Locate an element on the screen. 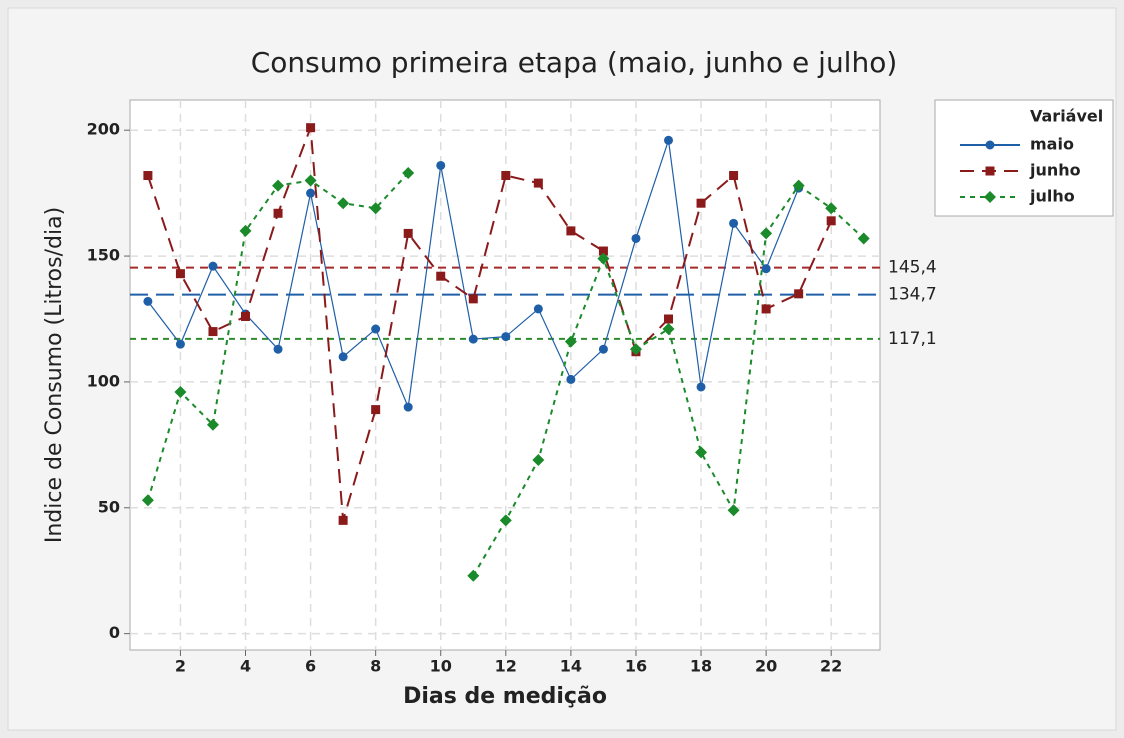 The width and height of the screenshot is (1124, 738). x-tick-label: 14 is located at coordinates (571, 666).